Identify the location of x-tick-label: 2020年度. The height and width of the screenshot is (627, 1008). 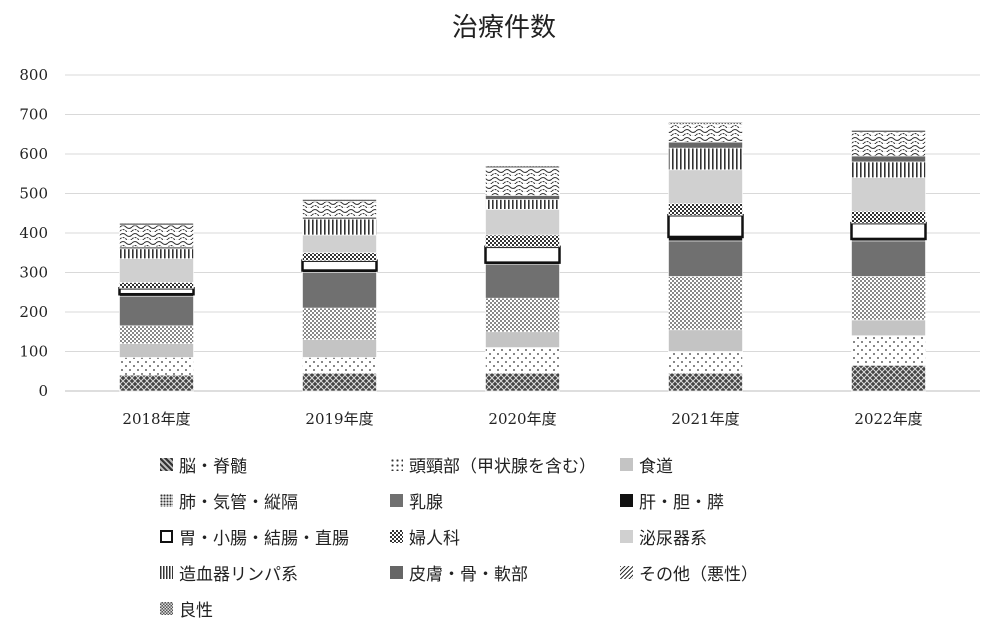
(522, 419).